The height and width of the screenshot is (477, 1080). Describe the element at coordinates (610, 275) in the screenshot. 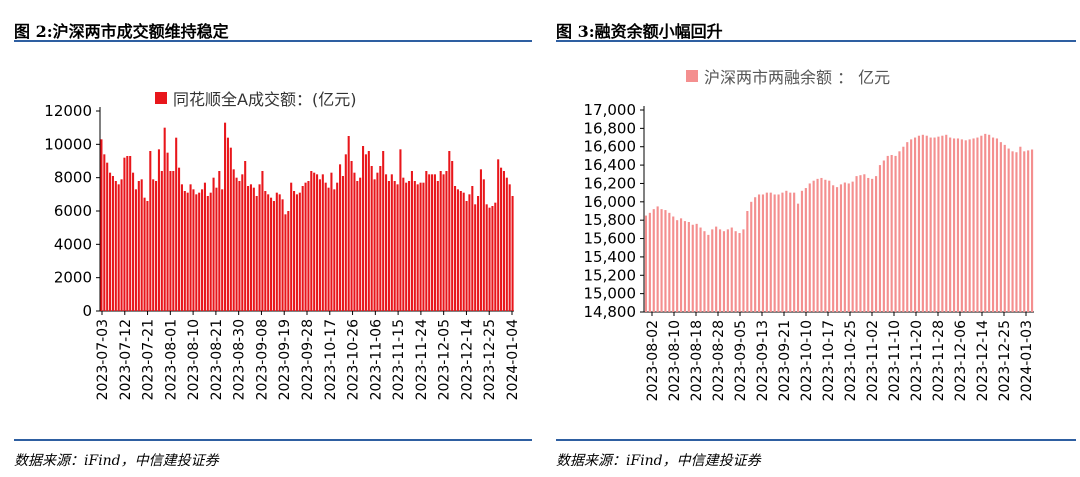

I see `y-tick-label: 15,200` at that location.